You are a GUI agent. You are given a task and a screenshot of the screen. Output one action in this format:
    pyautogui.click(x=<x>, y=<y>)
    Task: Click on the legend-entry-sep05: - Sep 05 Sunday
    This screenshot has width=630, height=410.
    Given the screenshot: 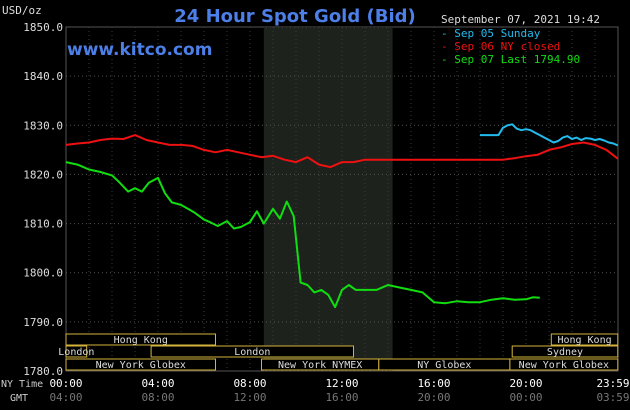 What is the action you would take?
    pyautogui.click(x=491, y=33)
    